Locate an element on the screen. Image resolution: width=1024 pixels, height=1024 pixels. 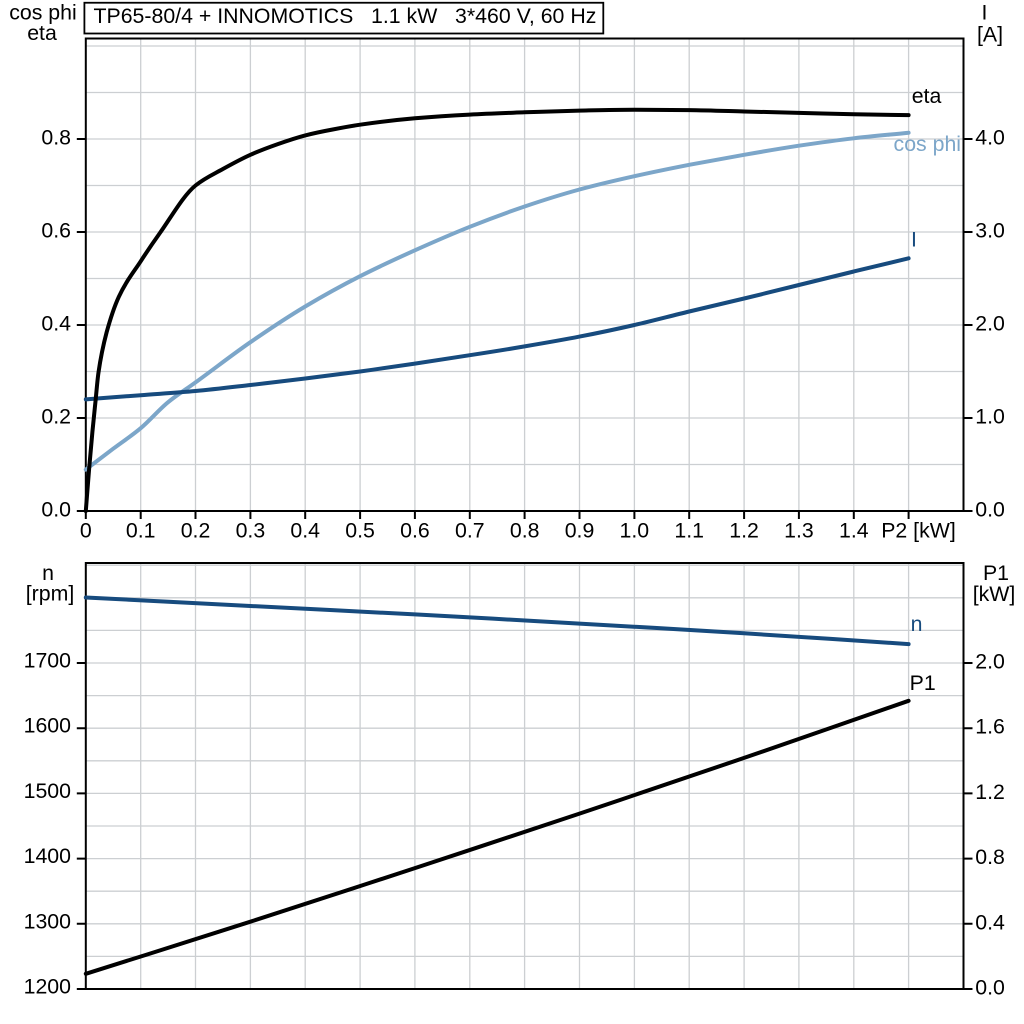
svg-text: 0.1 is located at coordinates (141, 531).